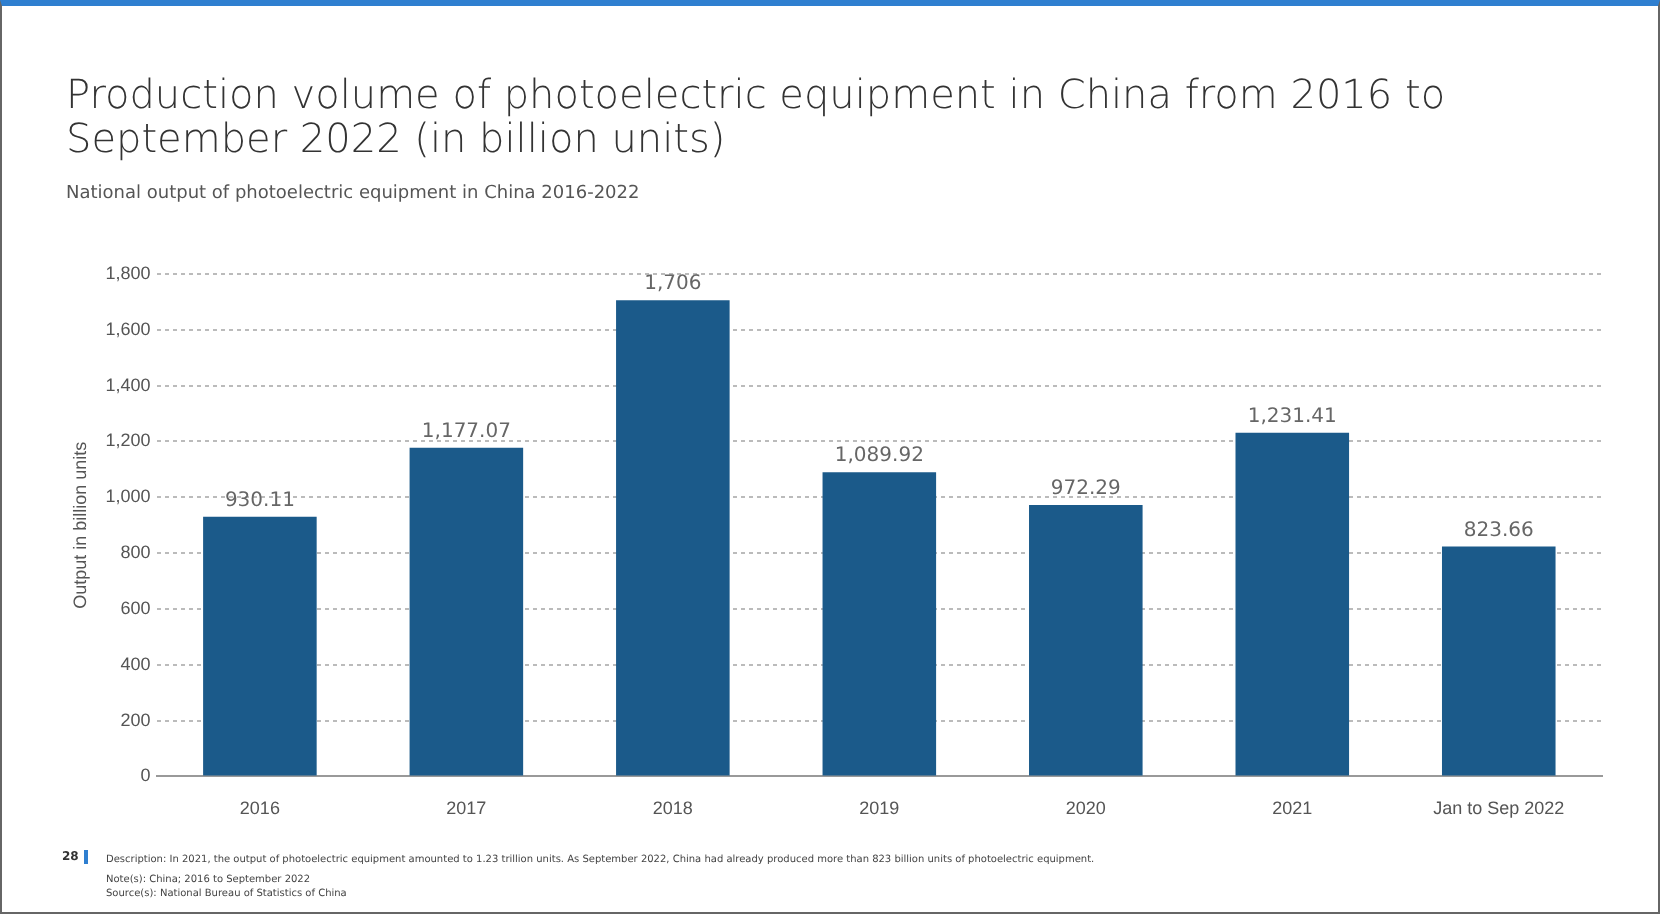  Describe the element at coordinates (879, 808) in the screenshot. I see `x-tick-label: 2019` at that location.